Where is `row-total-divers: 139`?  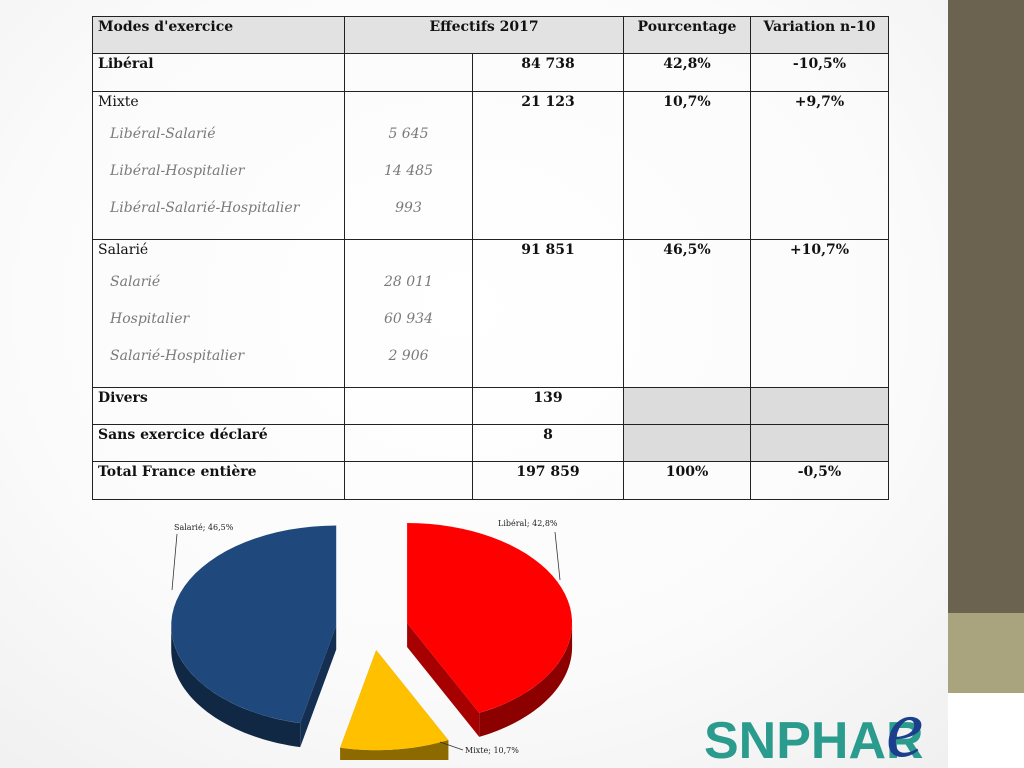 row-total-divers: 139 is located at coordinates (548, 406).